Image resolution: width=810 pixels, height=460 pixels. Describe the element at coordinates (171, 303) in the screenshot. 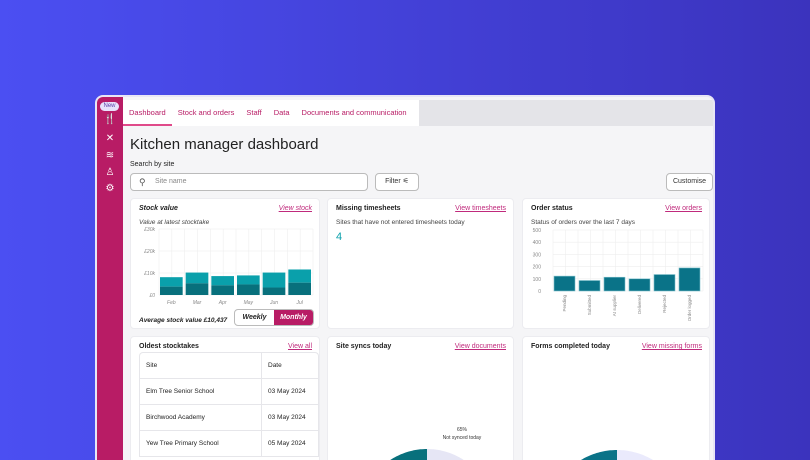

I see `x-tick-label: Feb` at that location.